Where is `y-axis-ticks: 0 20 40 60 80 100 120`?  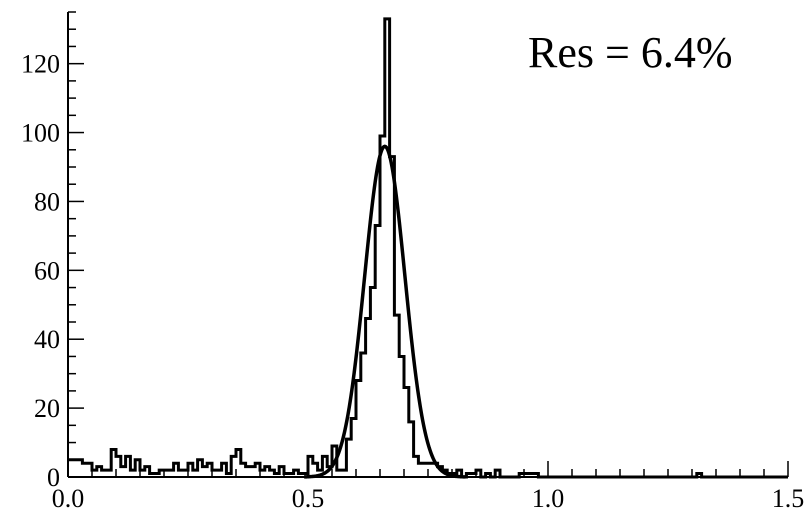 y-axis-ticks: 0 20 40 60 80 100 120 is located at coordinates (52, 251).